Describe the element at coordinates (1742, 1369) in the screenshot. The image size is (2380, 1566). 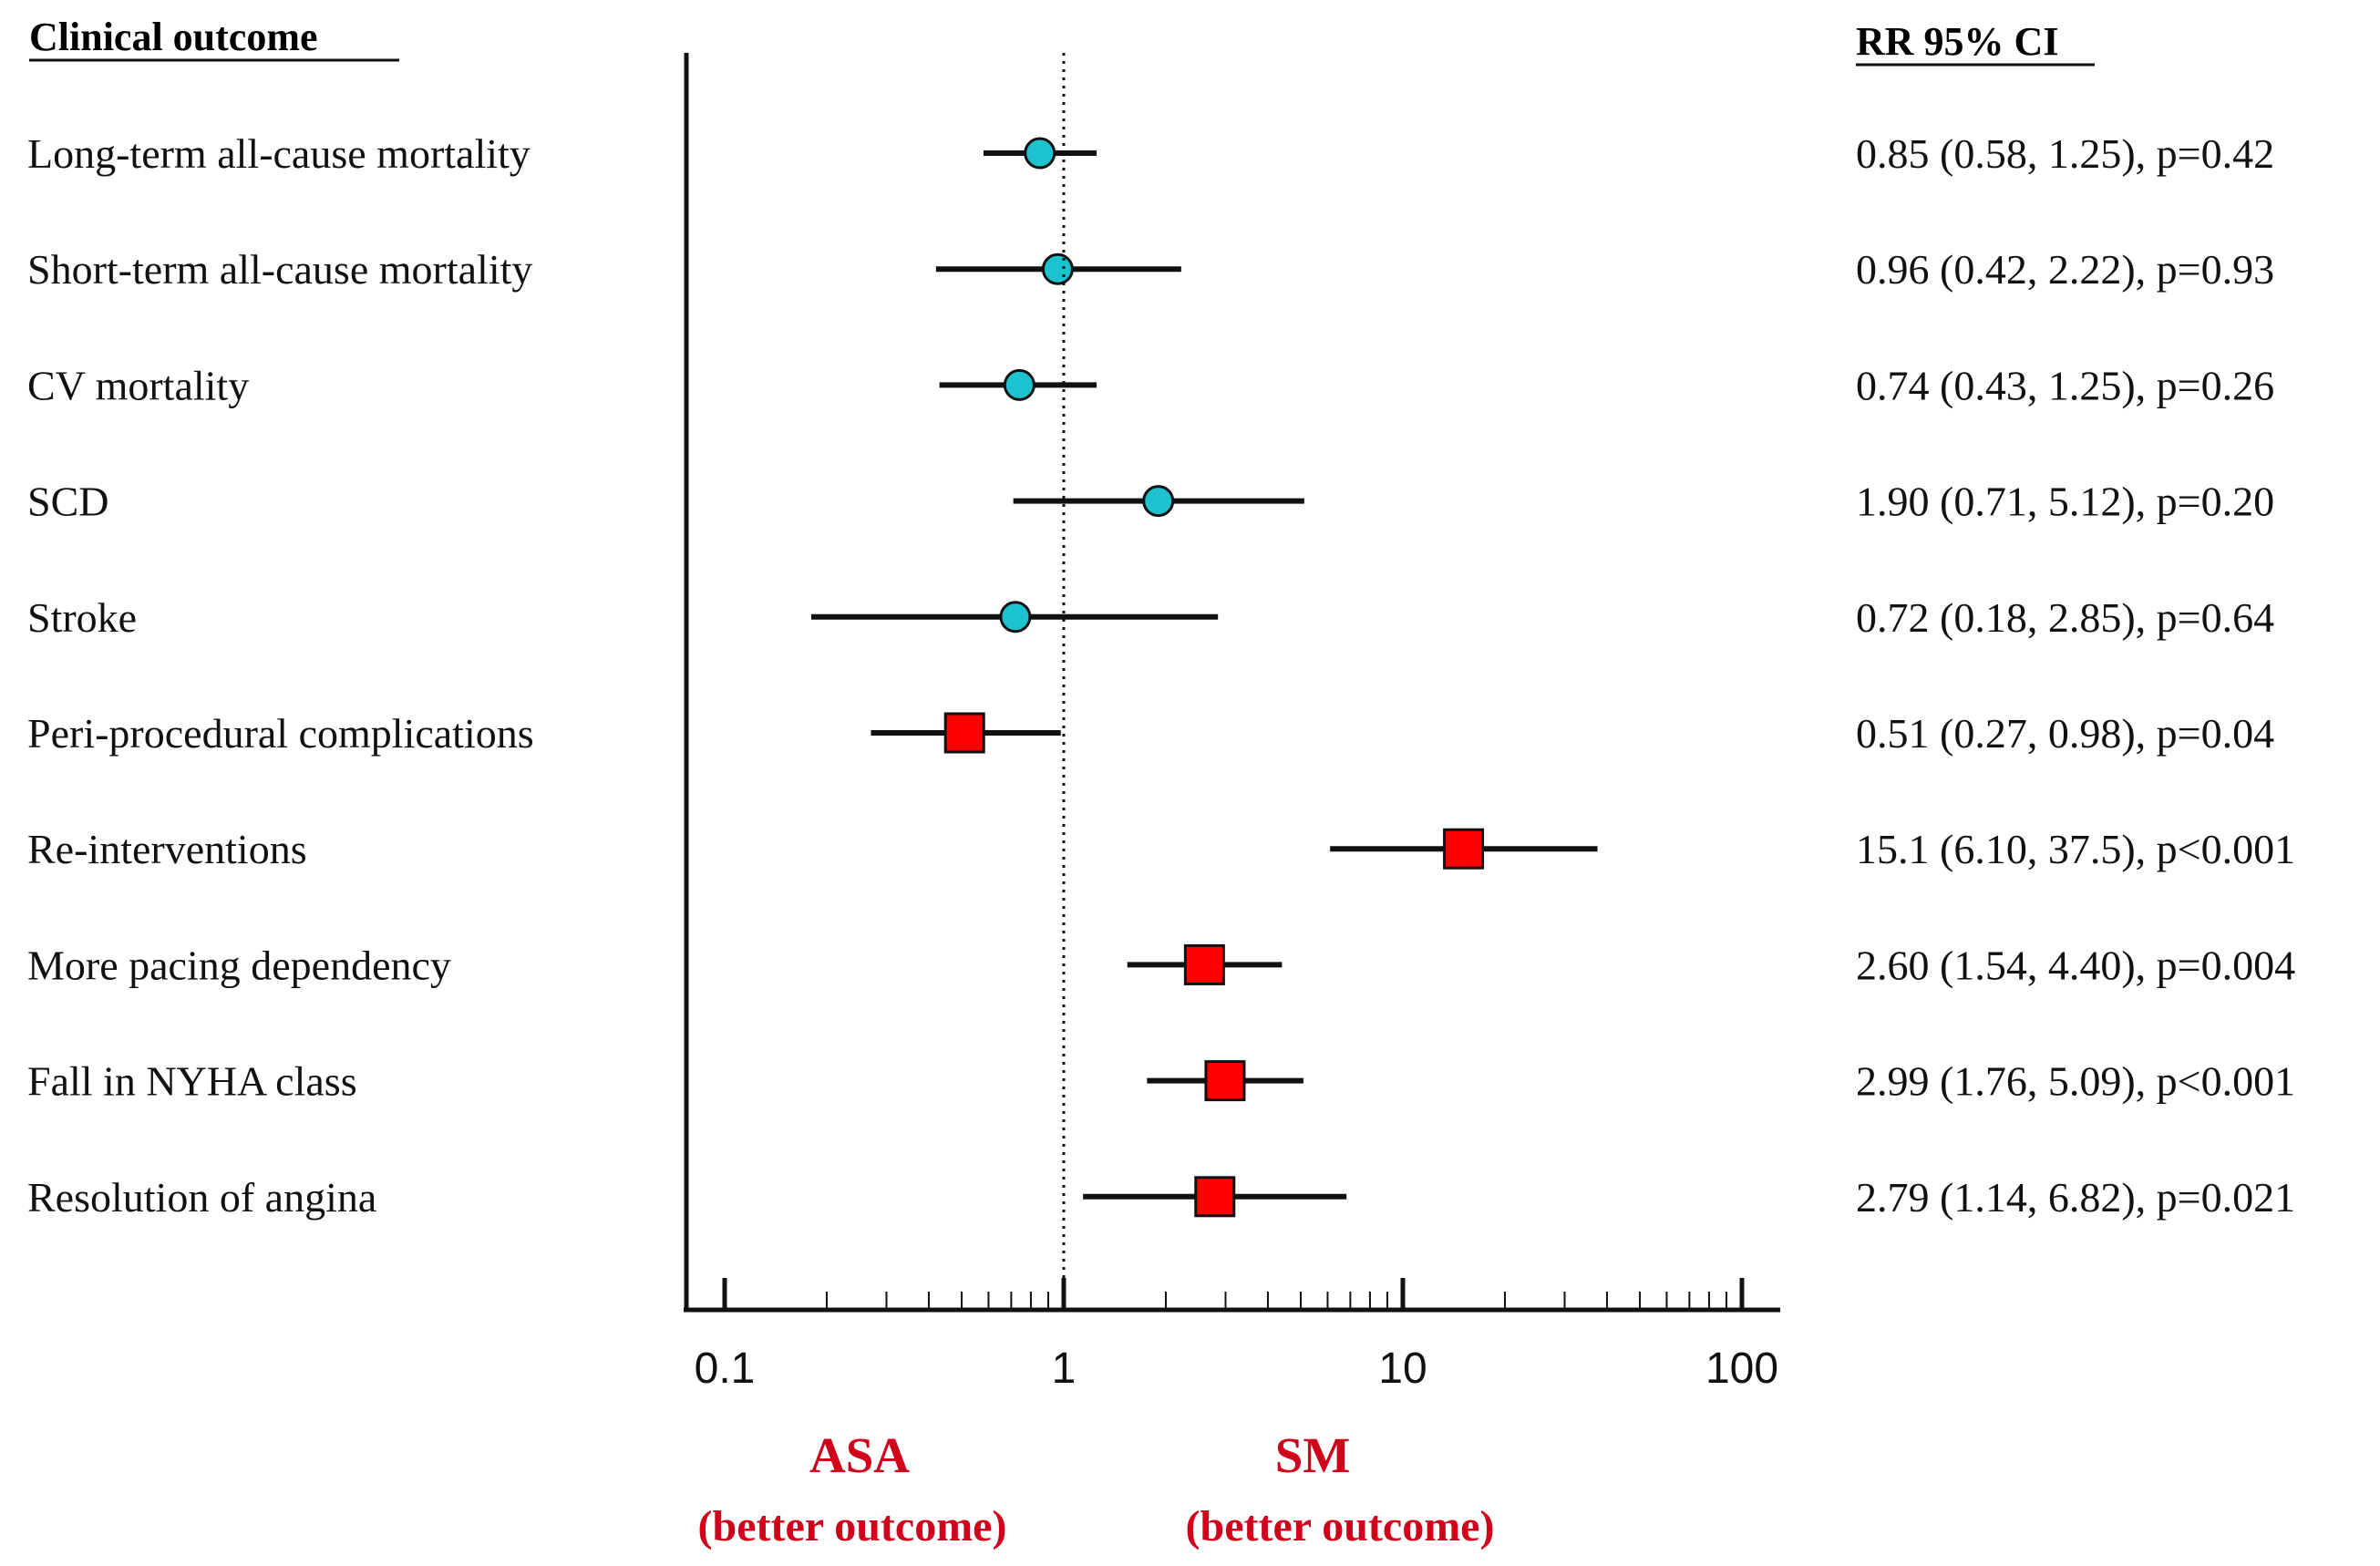
I see `x-tick-label: 100` at that location.